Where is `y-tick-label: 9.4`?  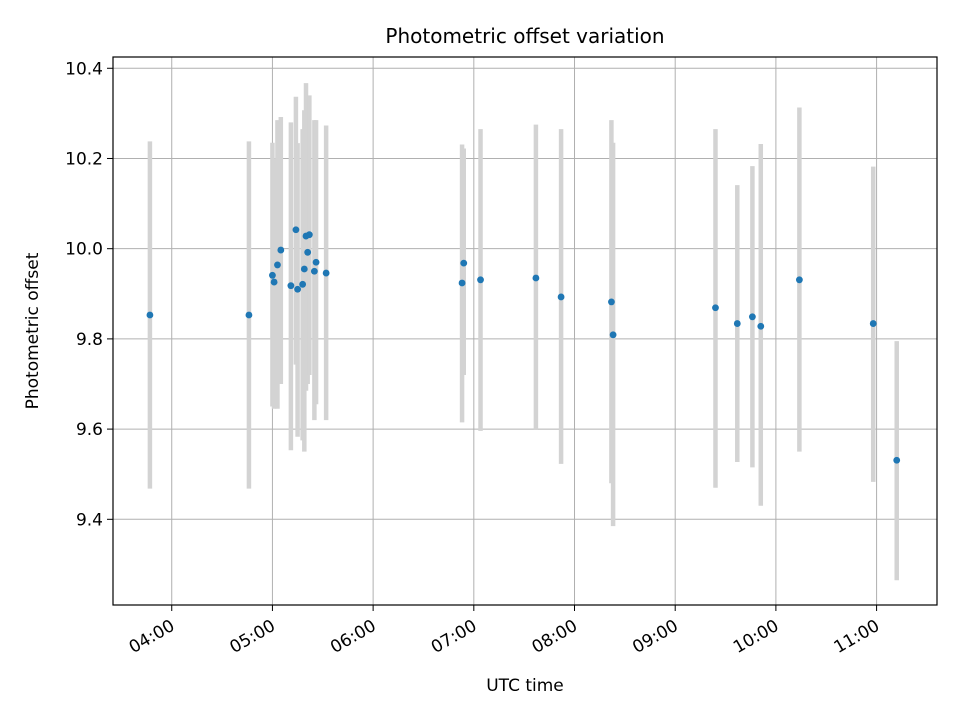
y-tick-label: 9.4 is located at coordinates (89, 520).